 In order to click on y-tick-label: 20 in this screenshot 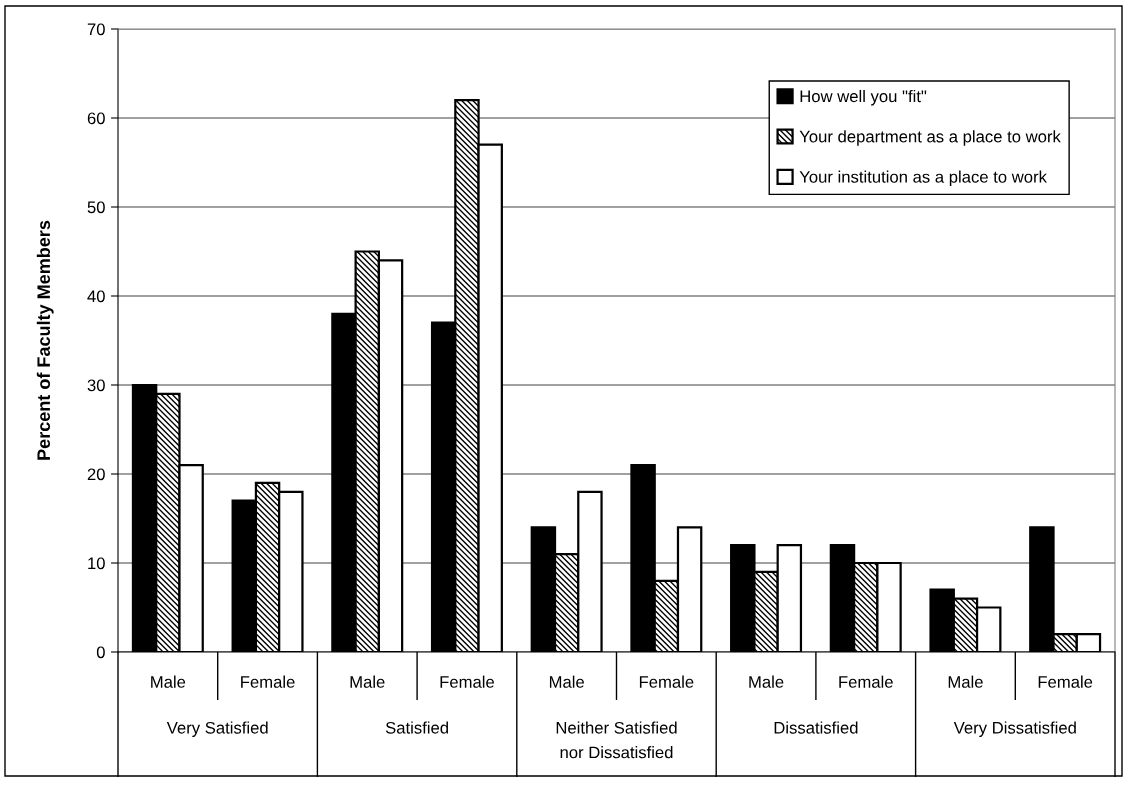, I will do `click(96, 474)`.